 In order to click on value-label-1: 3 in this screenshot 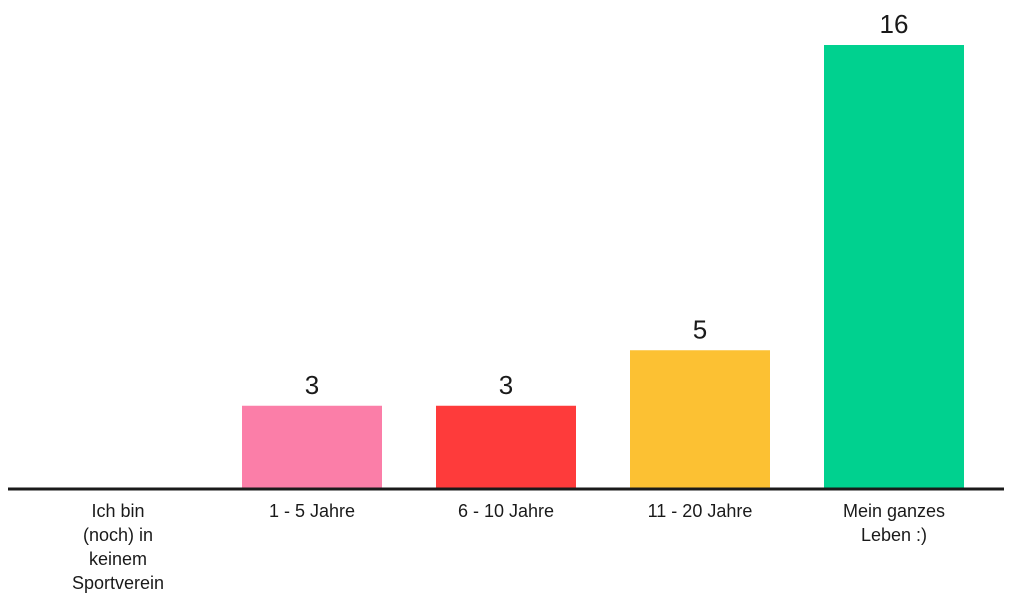, I will do `click(312, 385)`.